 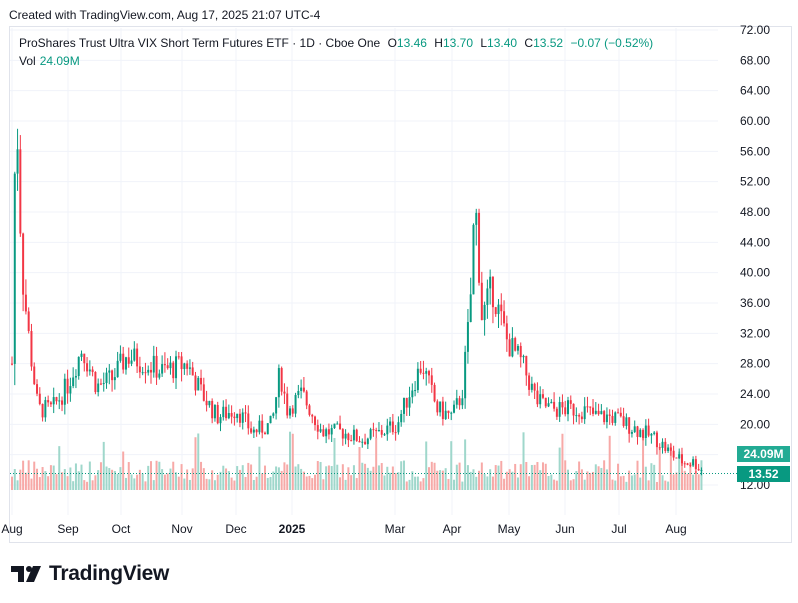 I want to click on high-label: H, so click(x=438, y=43).